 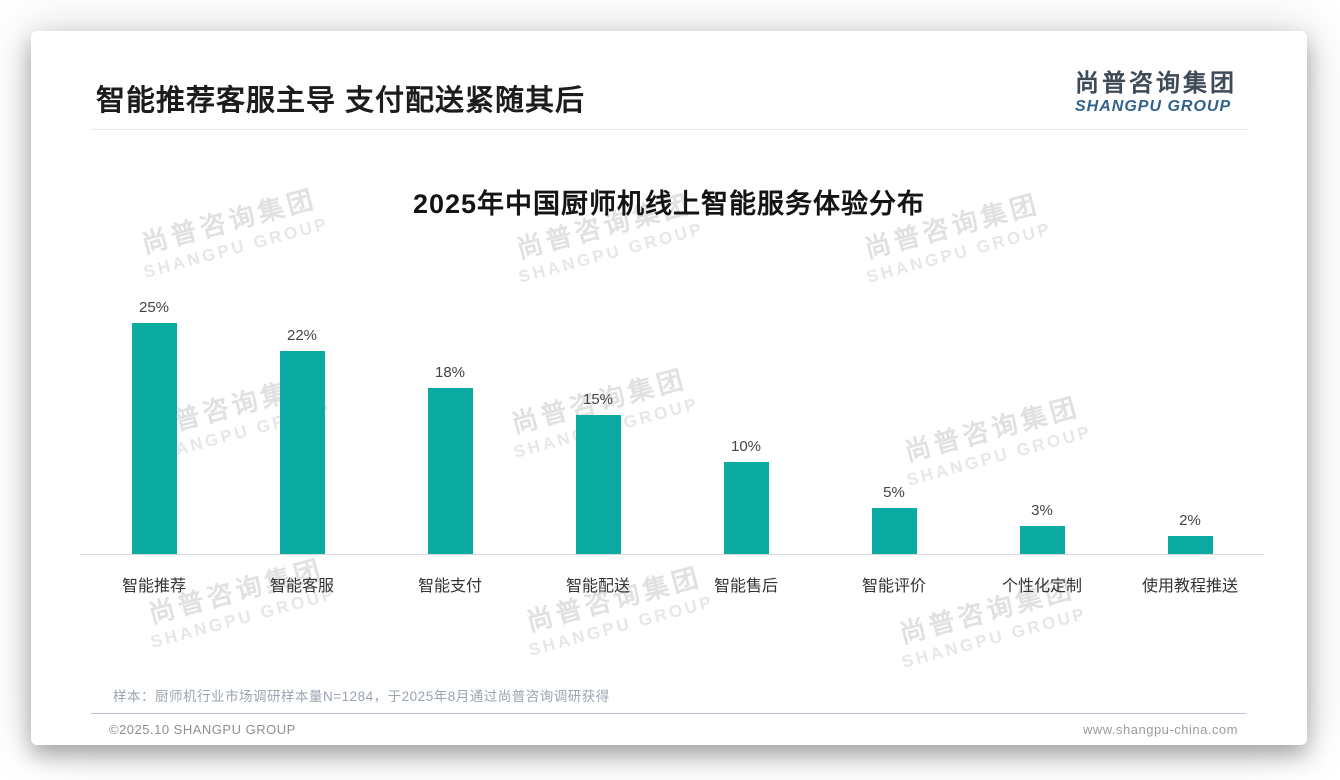 What do you see at coordinates (1153, 107) in the screenshot?
I see `brand-logo-en: SHANGPU GROUP` at bounding box center [1153, 107].